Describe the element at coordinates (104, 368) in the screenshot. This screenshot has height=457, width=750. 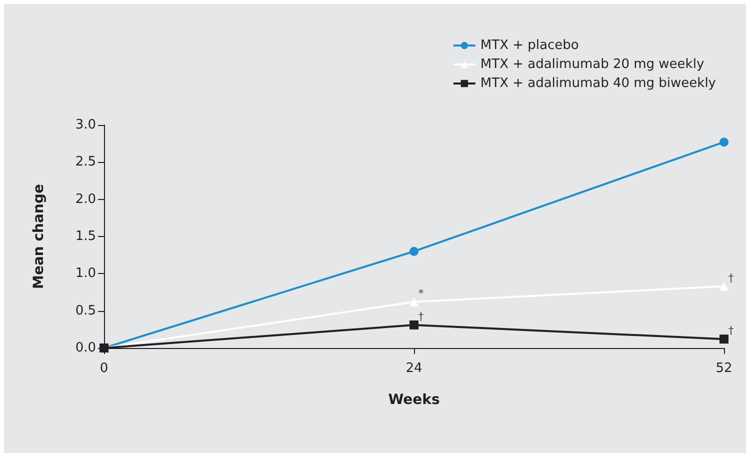
I see `x-tick-label: 0` at that location.